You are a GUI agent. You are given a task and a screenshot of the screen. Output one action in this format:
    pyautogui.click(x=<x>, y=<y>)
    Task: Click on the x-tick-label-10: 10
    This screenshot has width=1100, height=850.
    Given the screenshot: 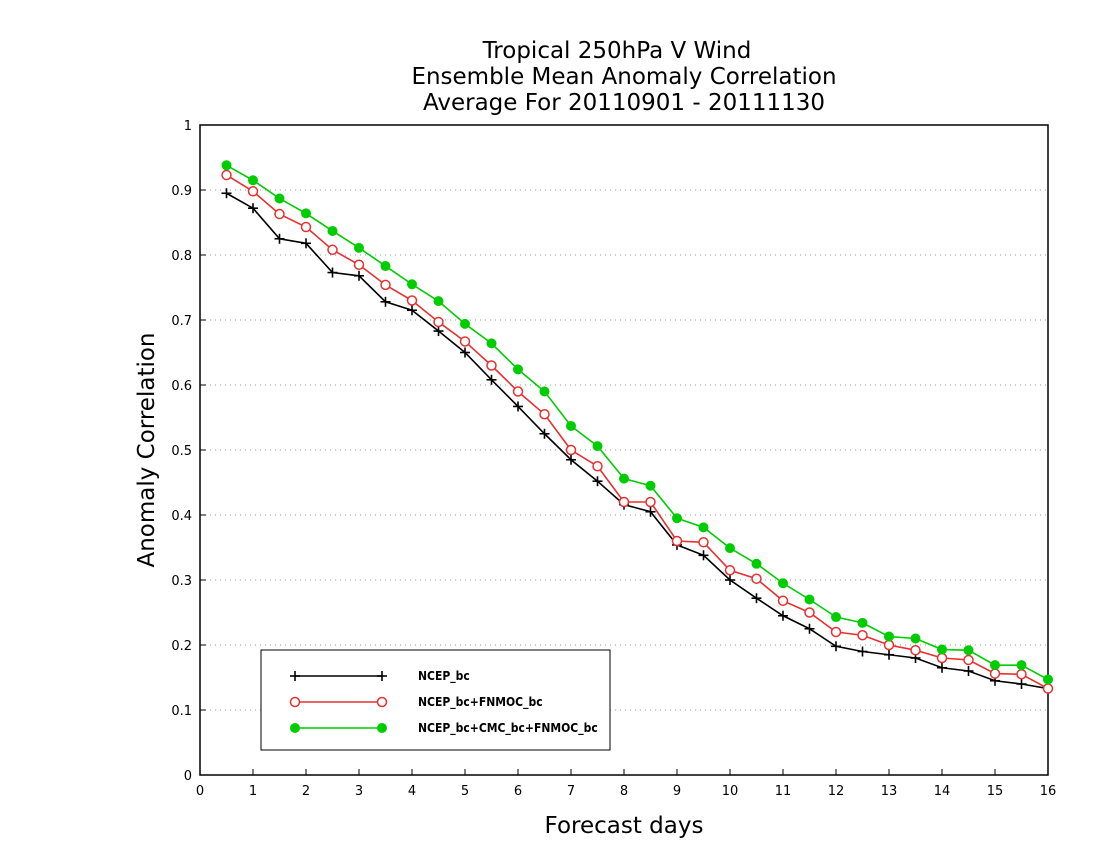 What is the action you would take?
    pyautogui.click(x=730, y=791)
    